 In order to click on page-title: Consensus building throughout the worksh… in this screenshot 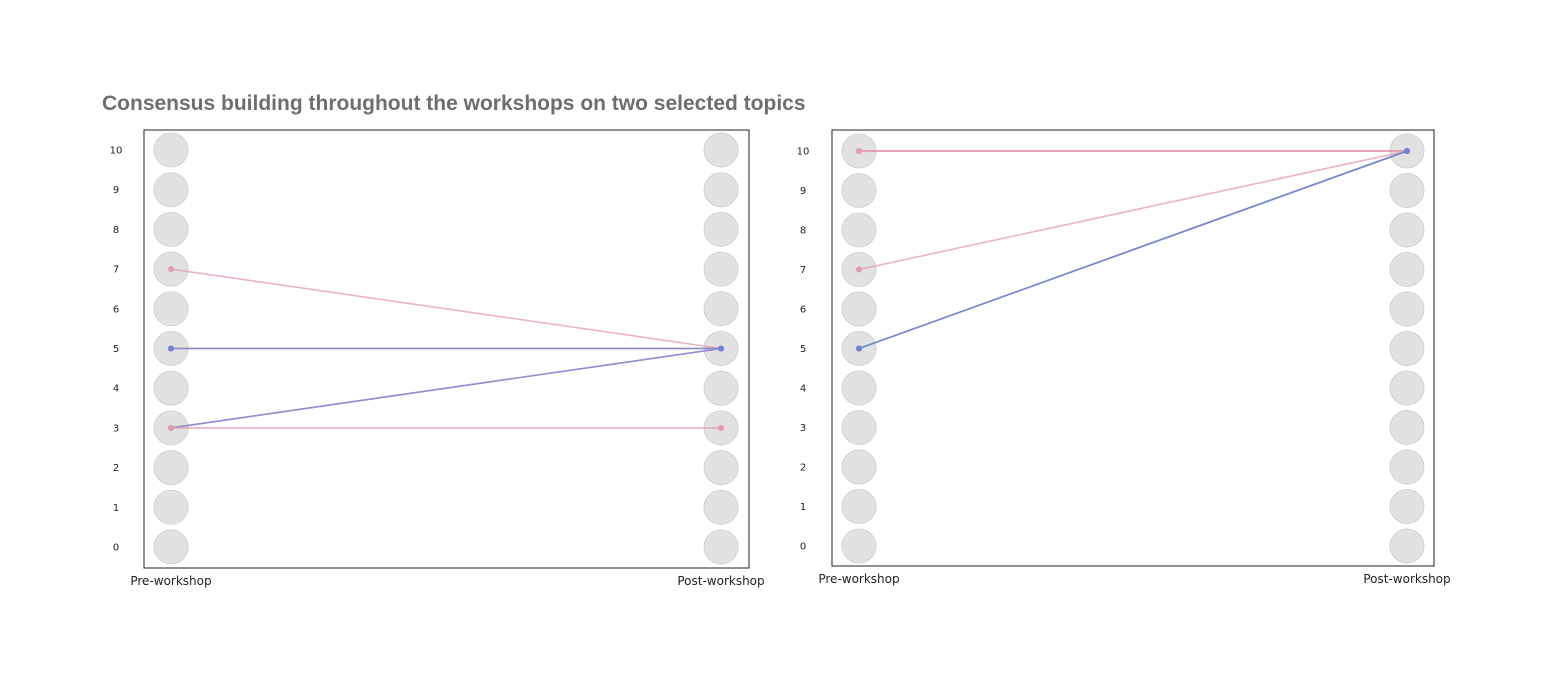, I will do `click(454, 103)`.